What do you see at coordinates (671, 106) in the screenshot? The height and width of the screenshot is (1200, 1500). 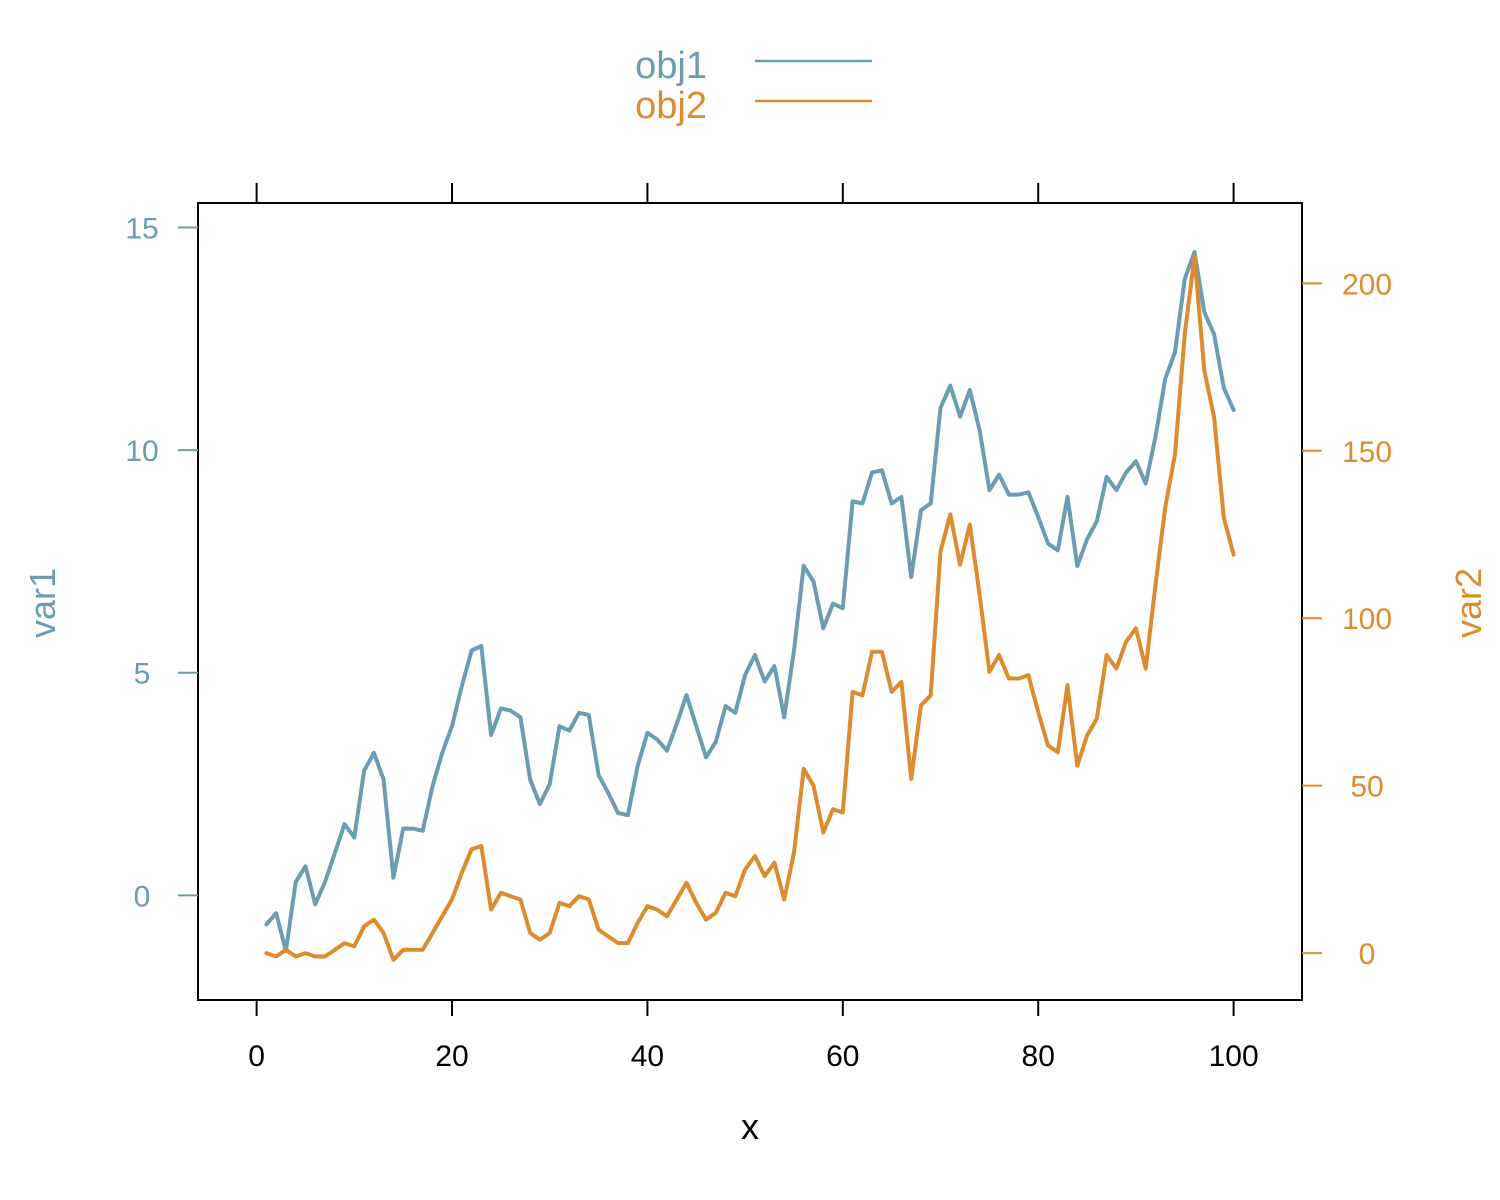 I see `legend-label-obj2: obj2` at bounding box center [671, 106].